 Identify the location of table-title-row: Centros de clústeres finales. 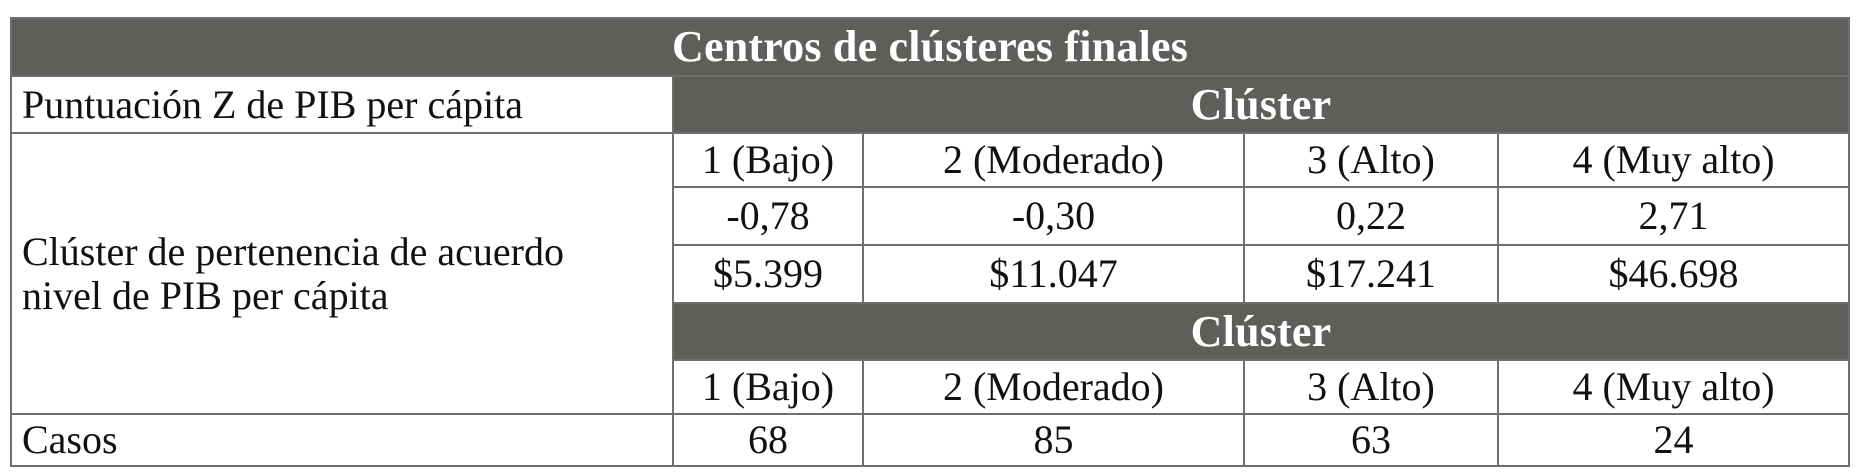
(930, 47).